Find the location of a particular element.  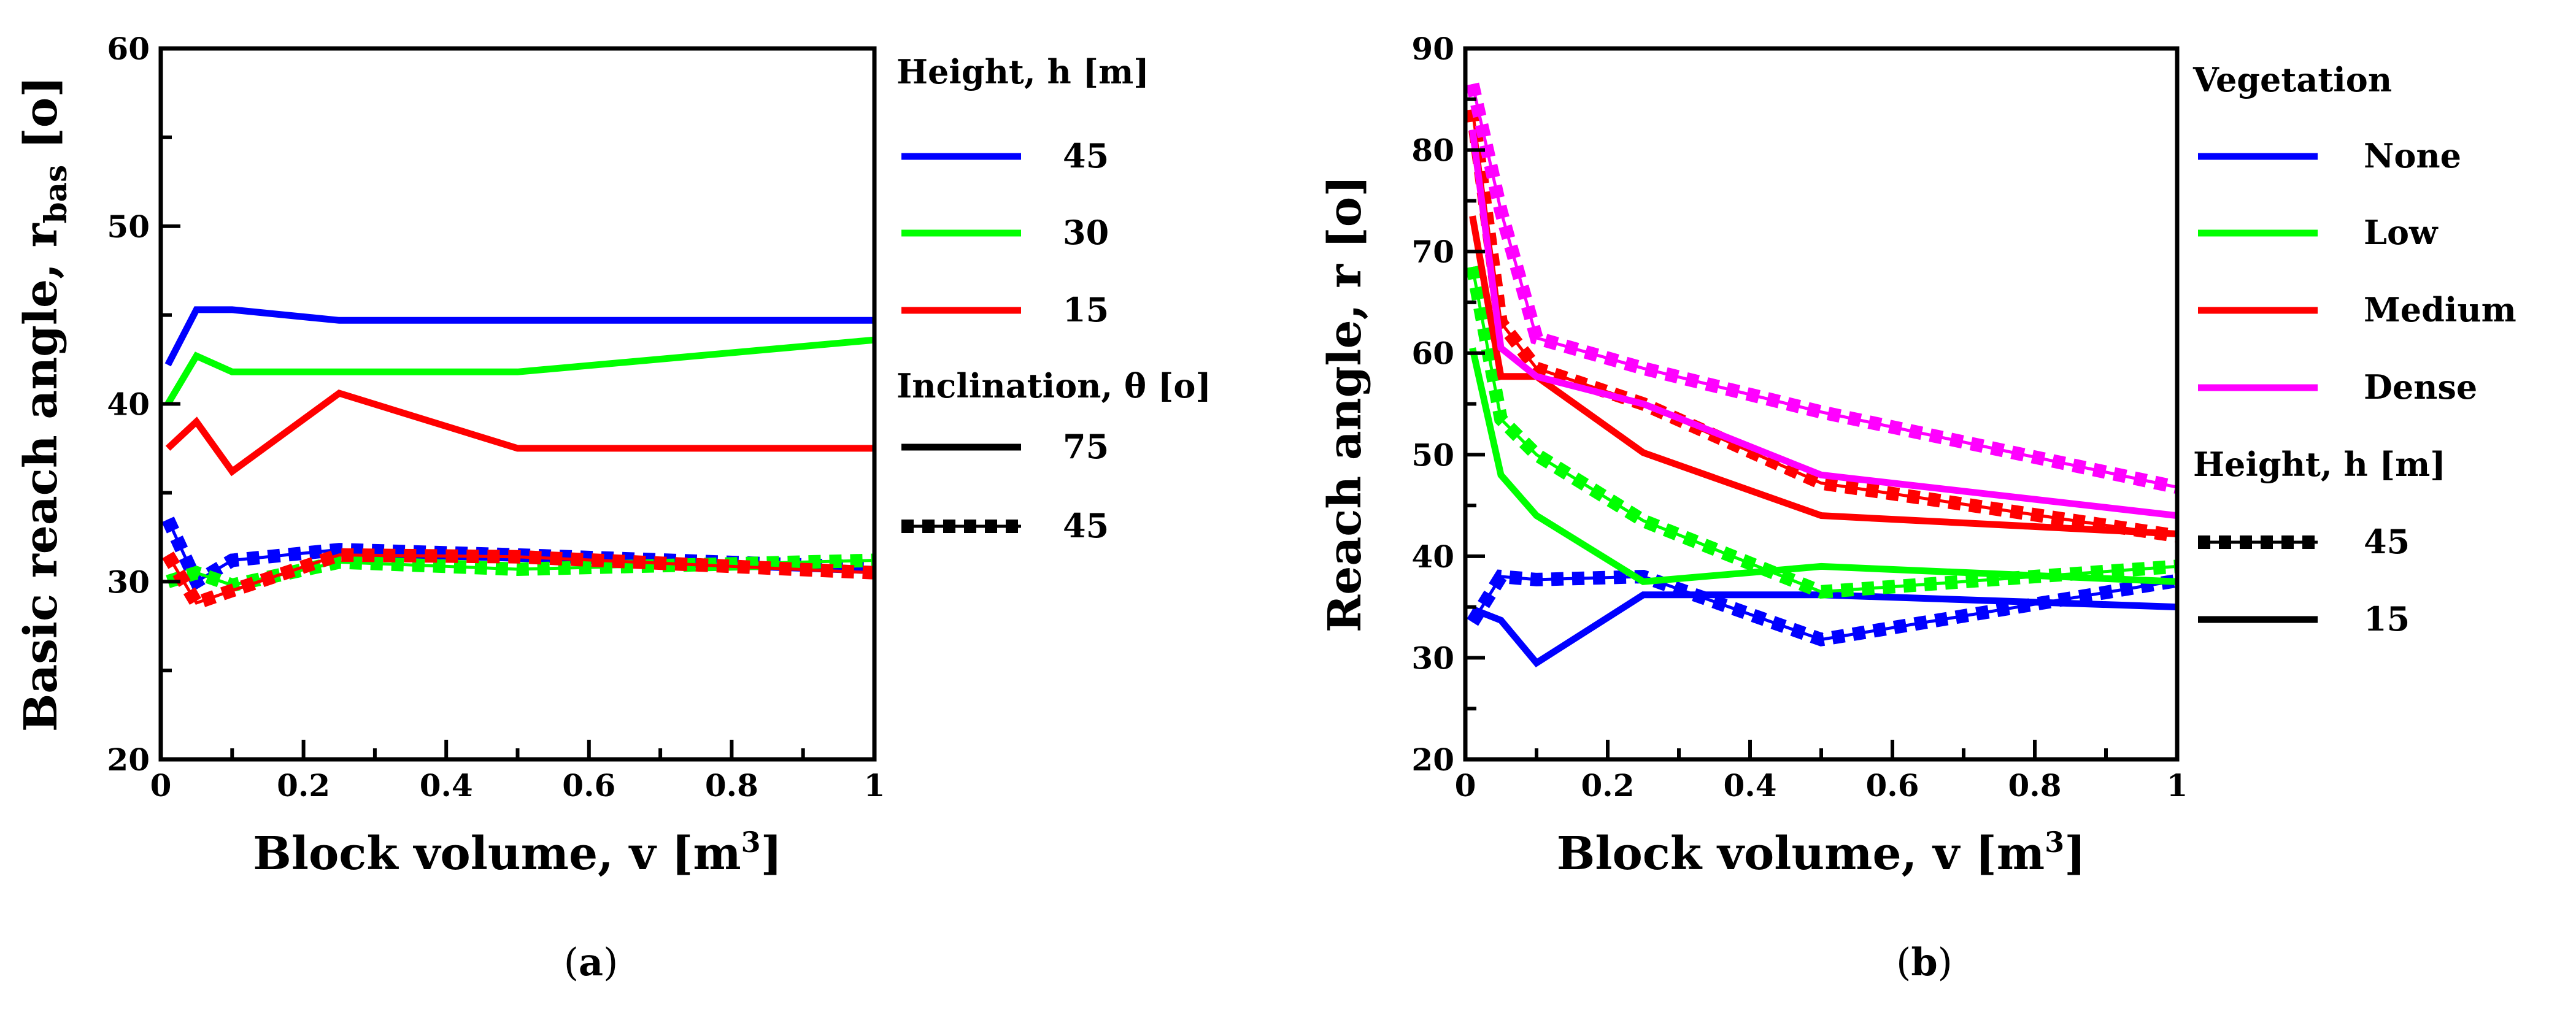

caption-letter: a is located at coordinates (591, 962).